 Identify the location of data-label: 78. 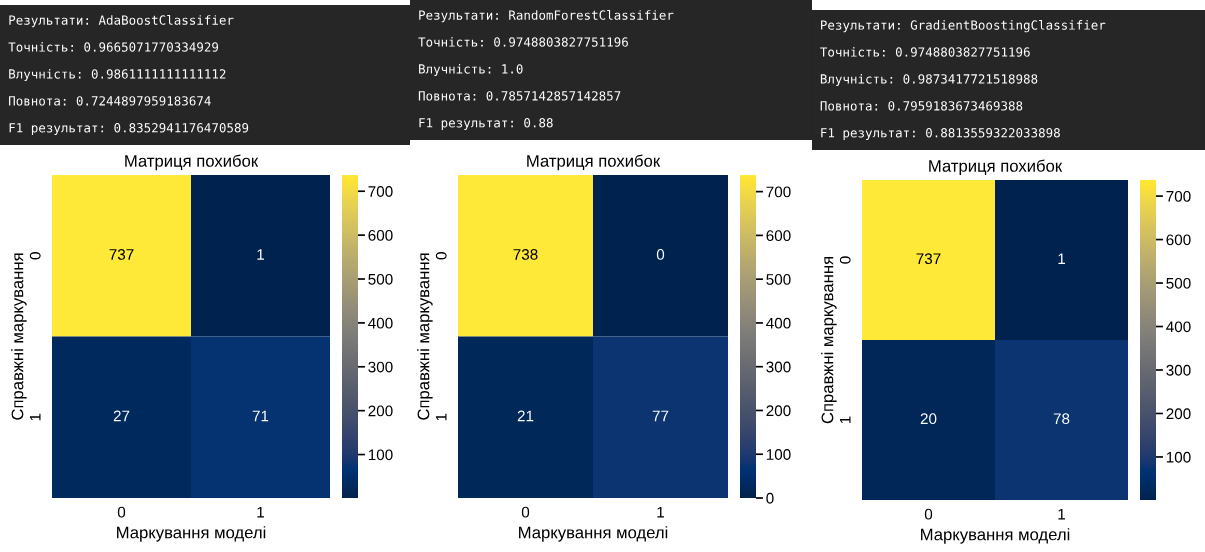
(1061, 419).